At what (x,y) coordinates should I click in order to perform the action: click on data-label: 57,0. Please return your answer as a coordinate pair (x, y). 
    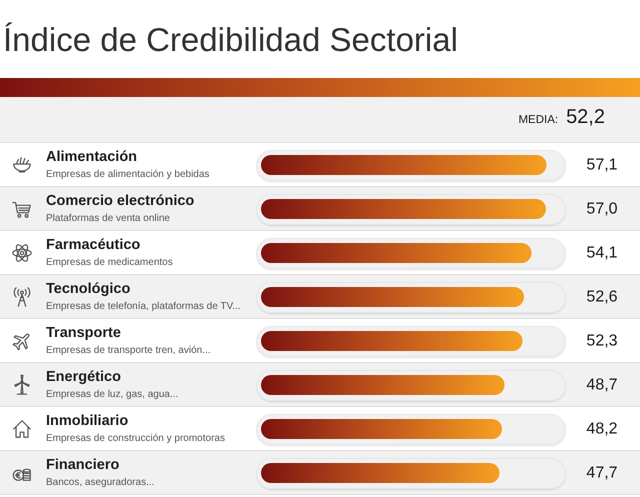
    Looking at the image, I should click on (602, 209).